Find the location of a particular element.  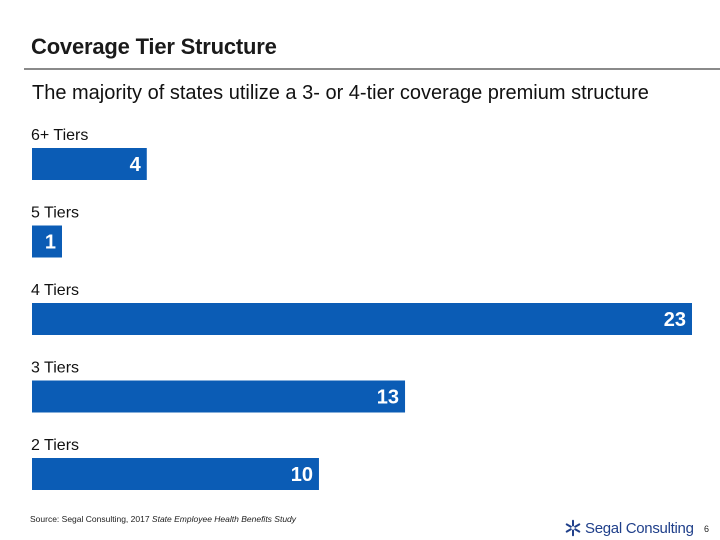

bar-3-tiers is located at coordinates (219, 396).